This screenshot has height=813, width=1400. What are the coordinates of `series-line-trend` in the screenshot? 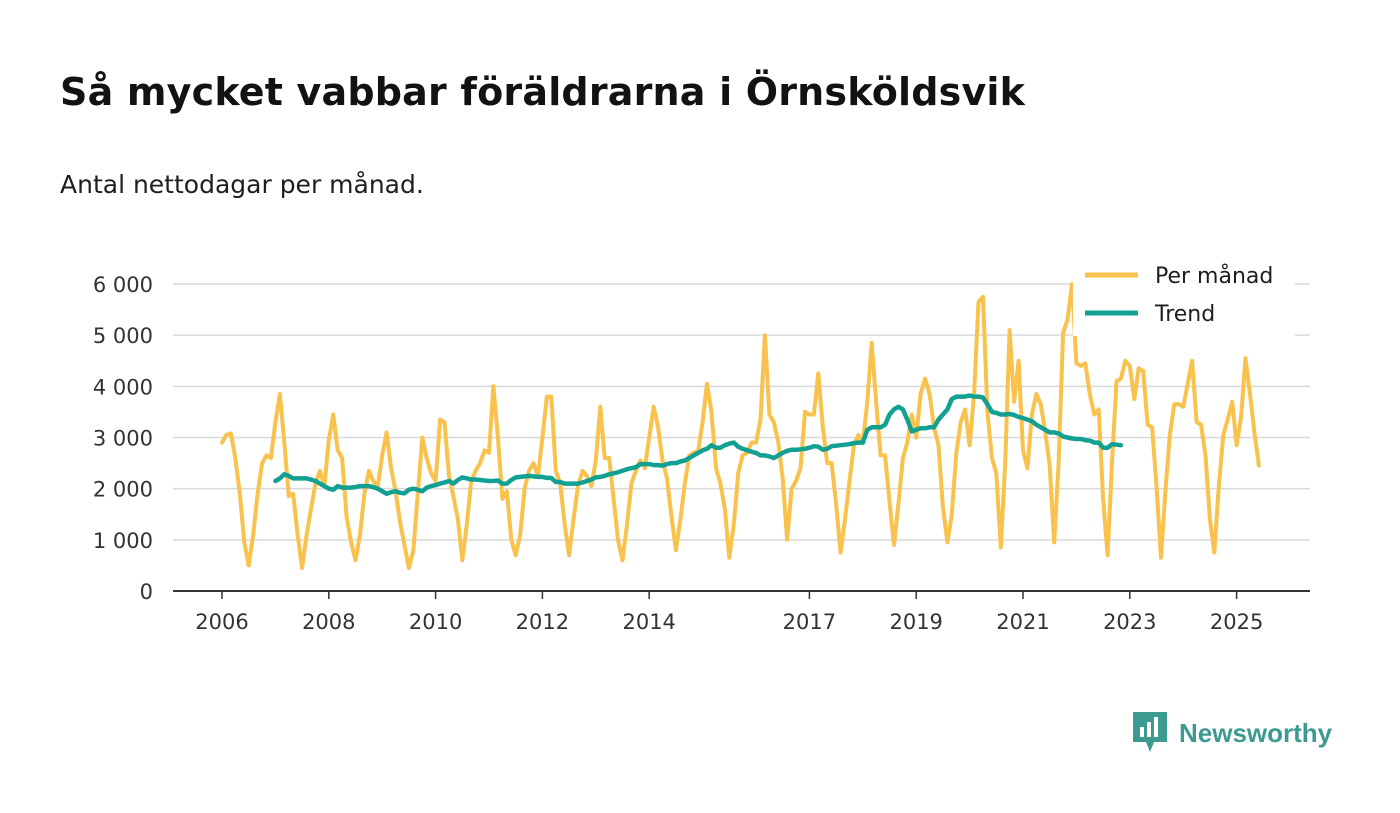 It's located at (698, 445).